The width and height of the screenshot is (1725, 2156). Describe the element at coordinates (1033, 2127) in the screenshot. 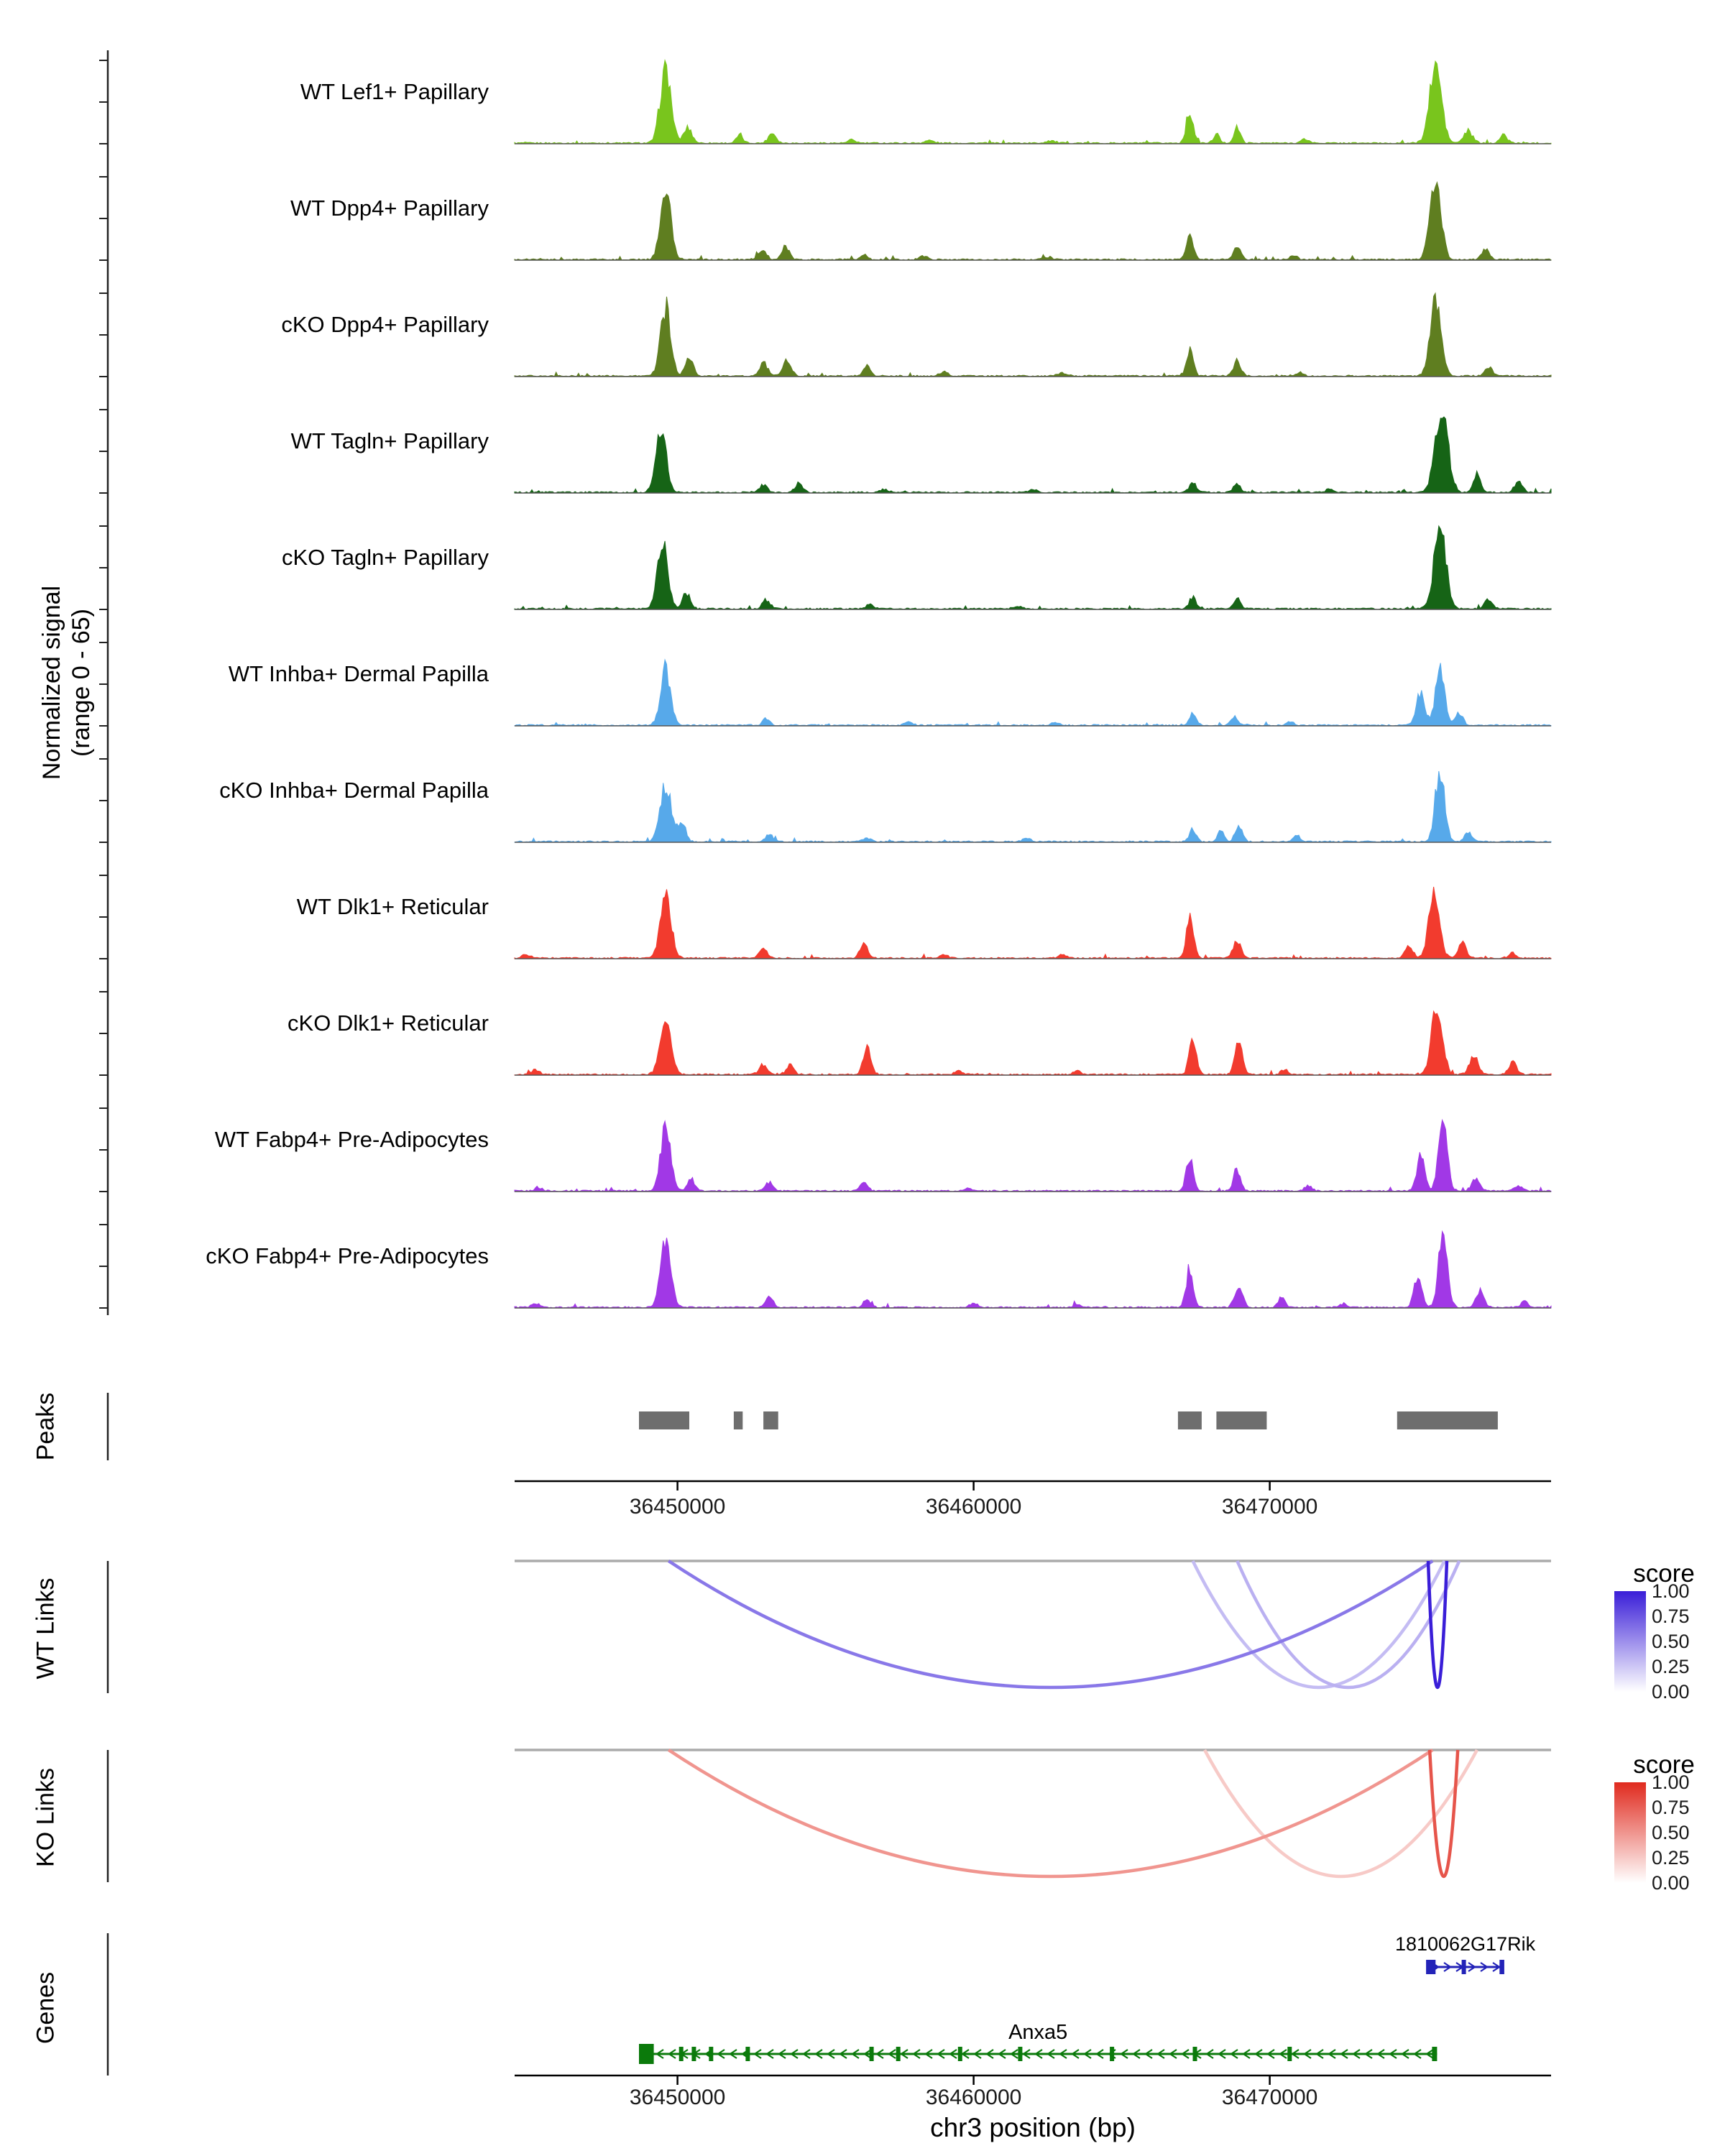

I see `x-axis-title: chr3 position (bp)` at that location.